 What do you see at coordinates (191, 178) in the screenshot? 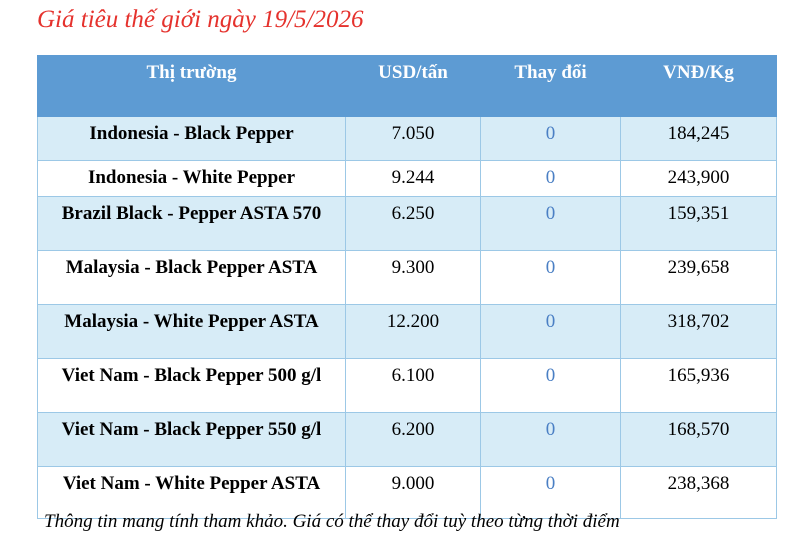
I see `market-cell: Indonesia - White Pepper` at bounding box center [191, 178].